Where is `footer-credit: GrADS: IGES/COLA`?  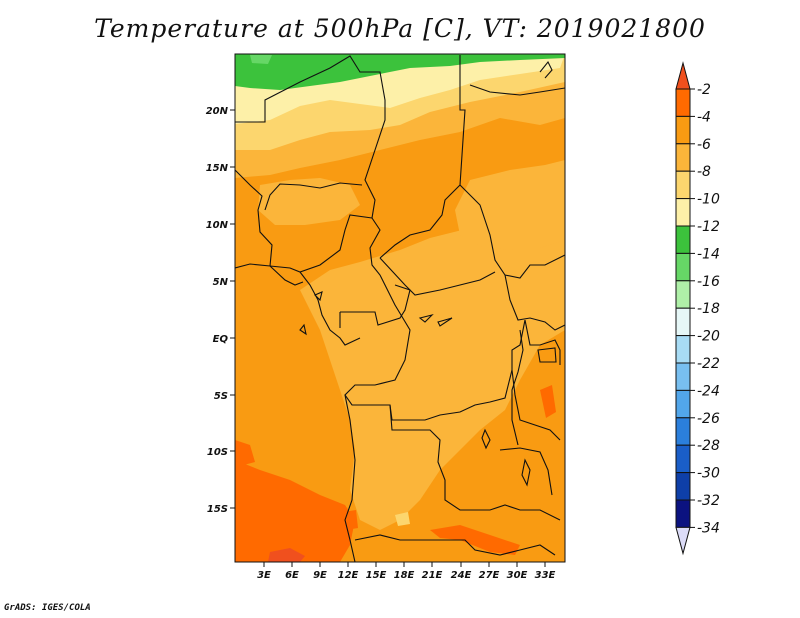
footer-credit: GrADS: IGES/COLA is located at coordinates (47, 608).